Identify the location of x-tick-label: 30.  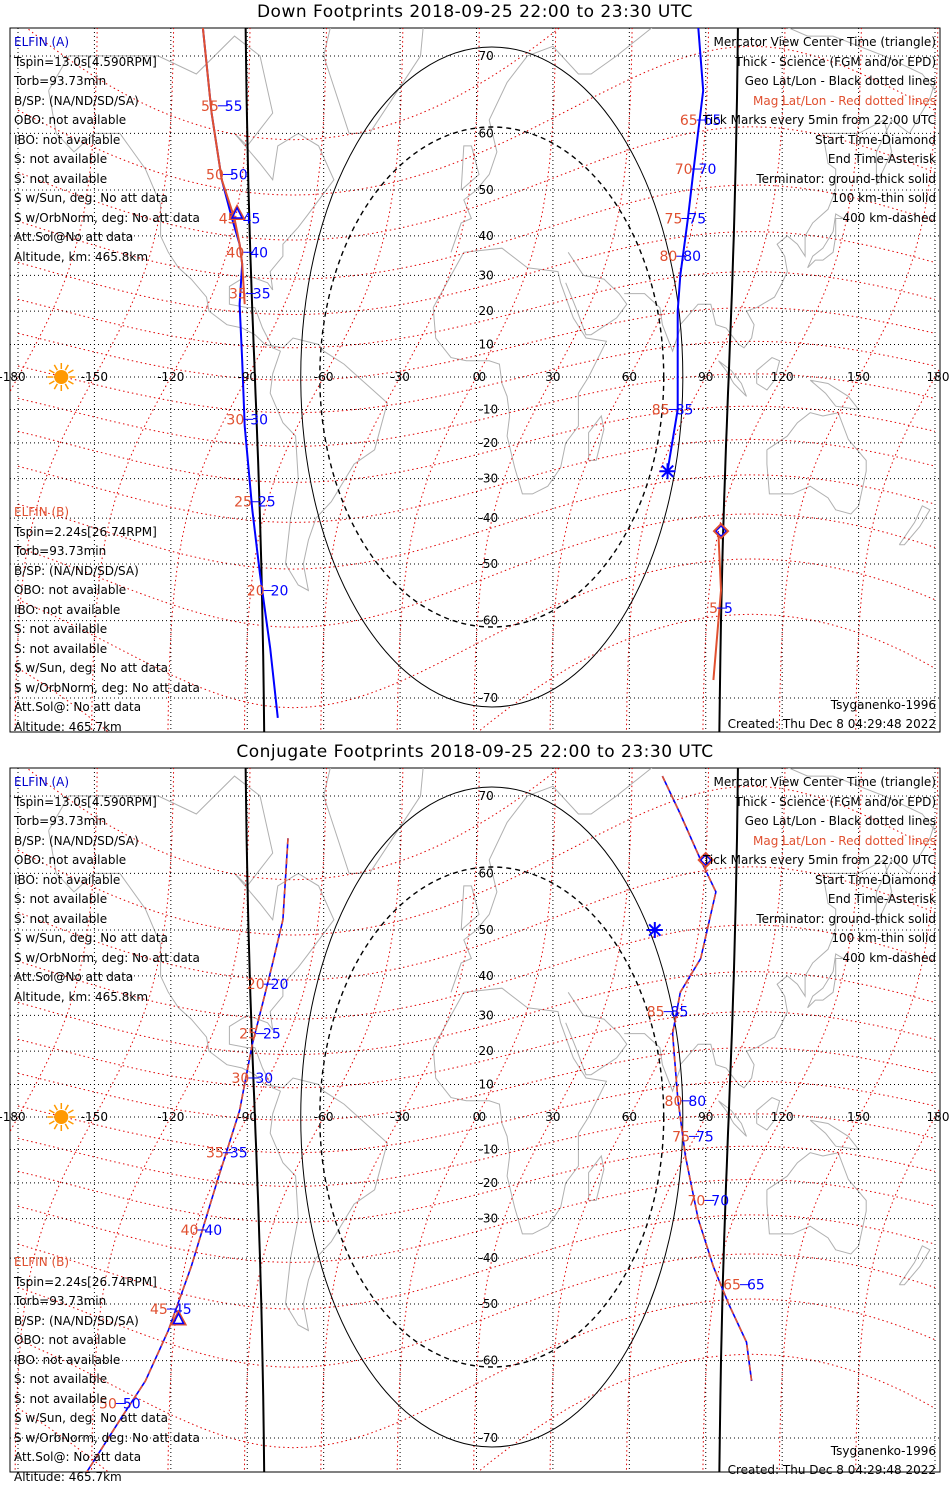
(552, 377).